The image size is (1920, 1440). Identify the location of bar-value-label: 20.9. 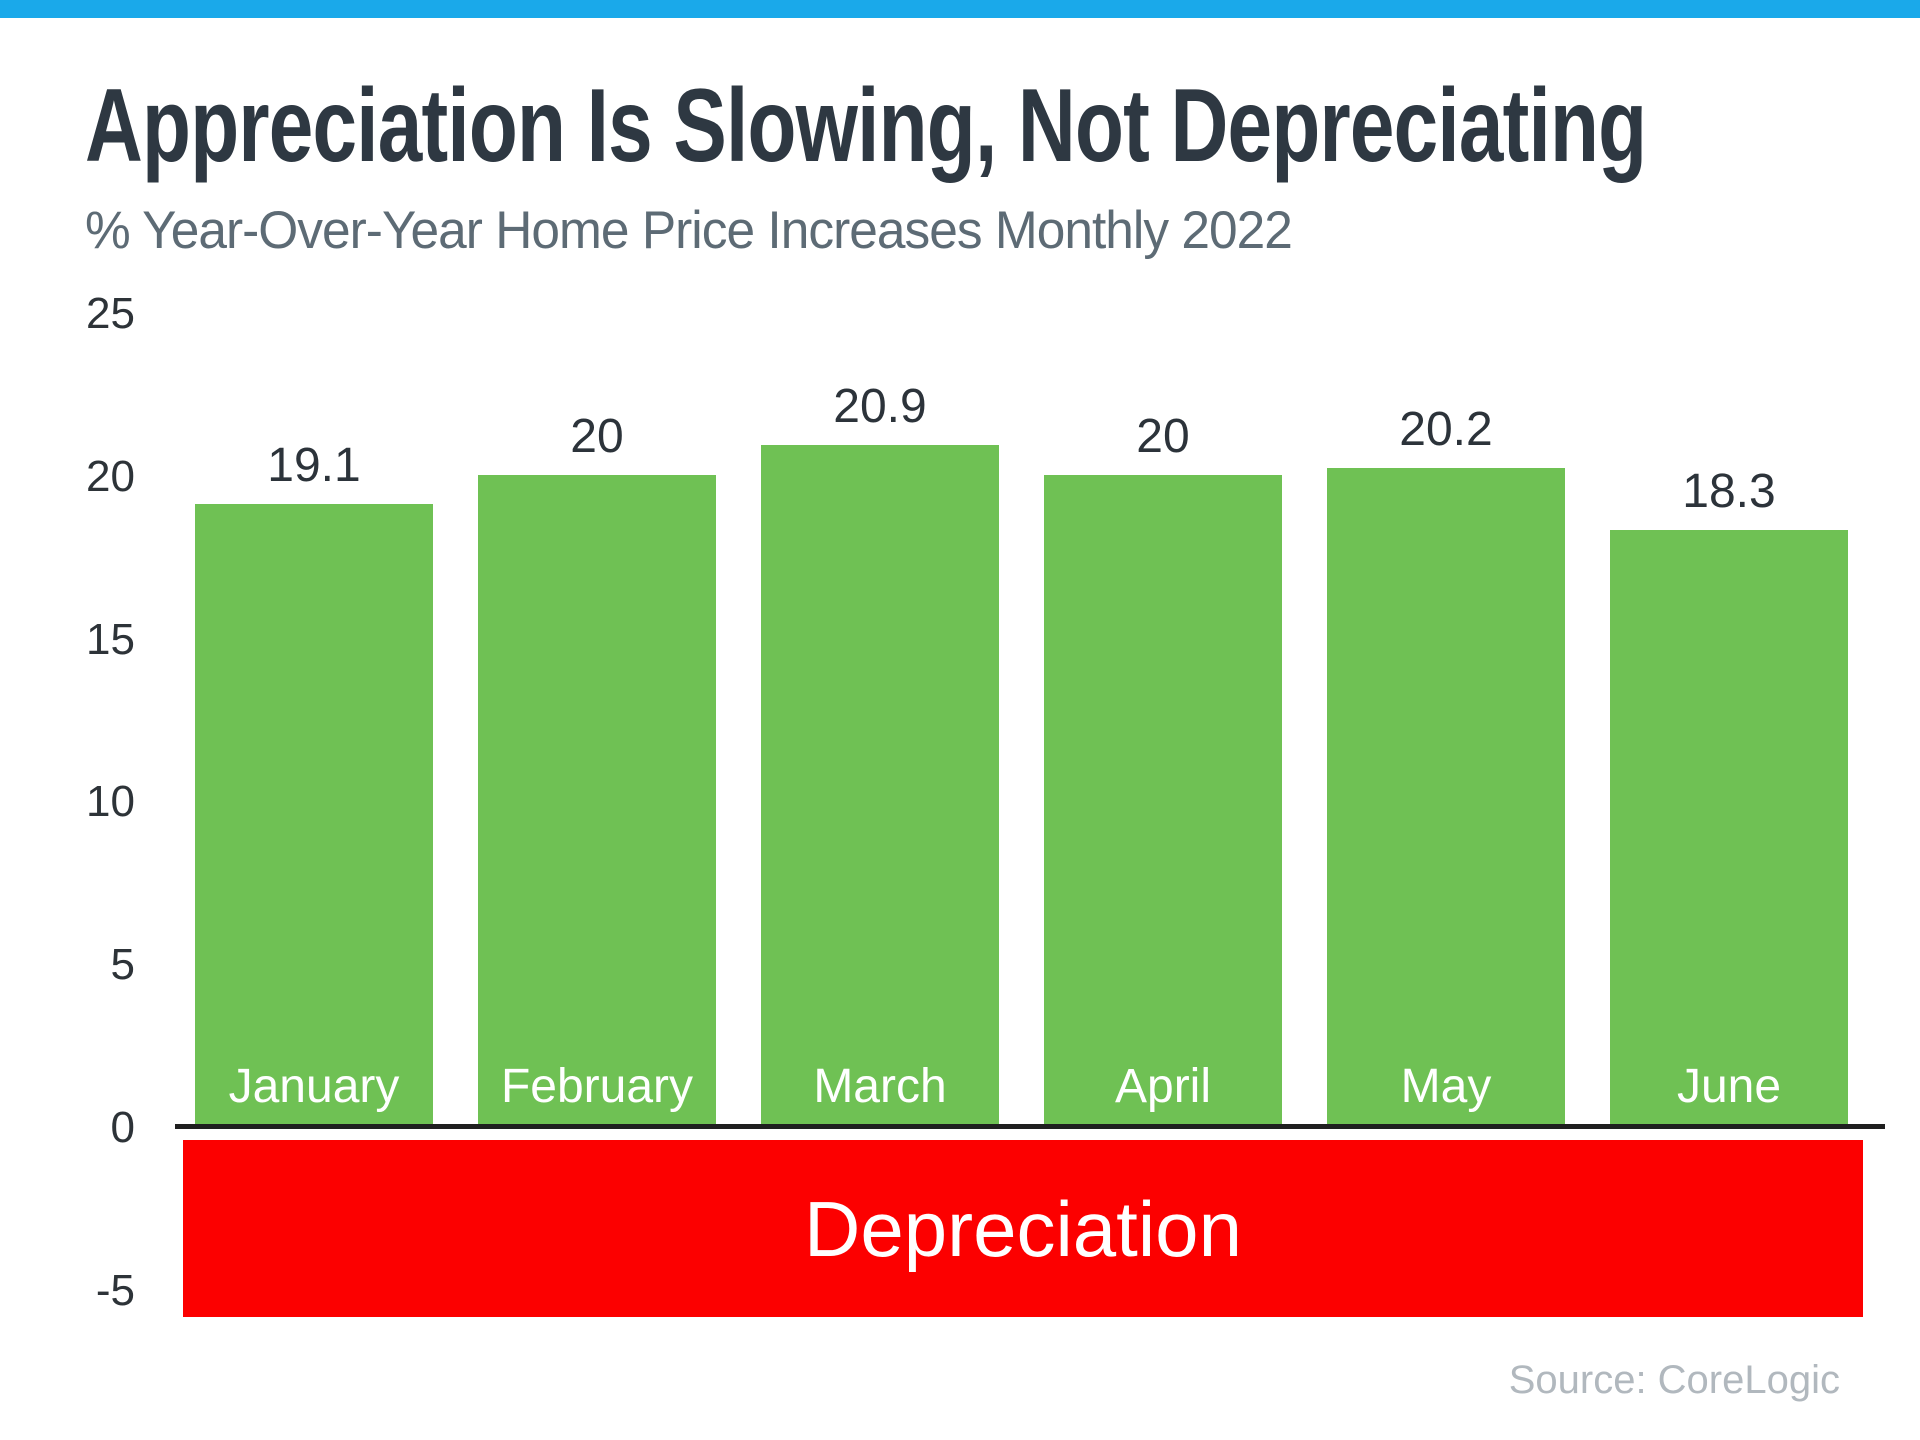
(880, 406).